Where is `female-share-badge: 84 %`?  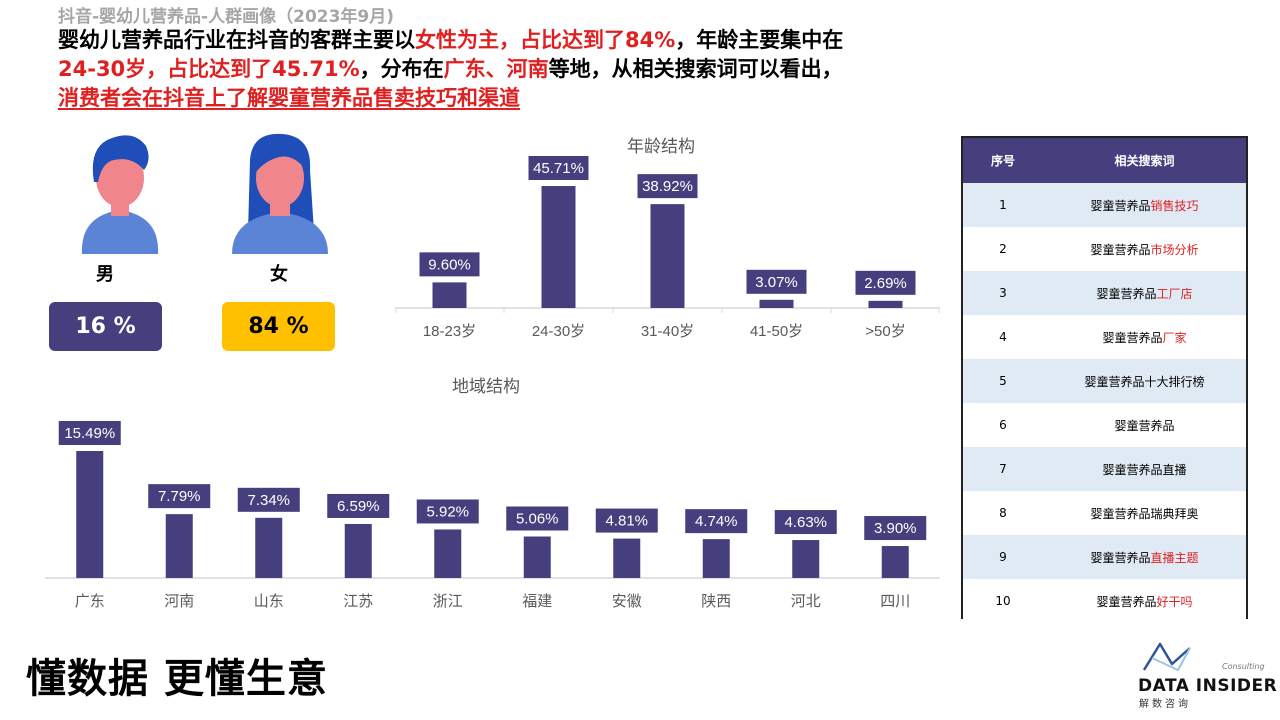 female-share-badge: 84 % is located at coordinates (278, 326).